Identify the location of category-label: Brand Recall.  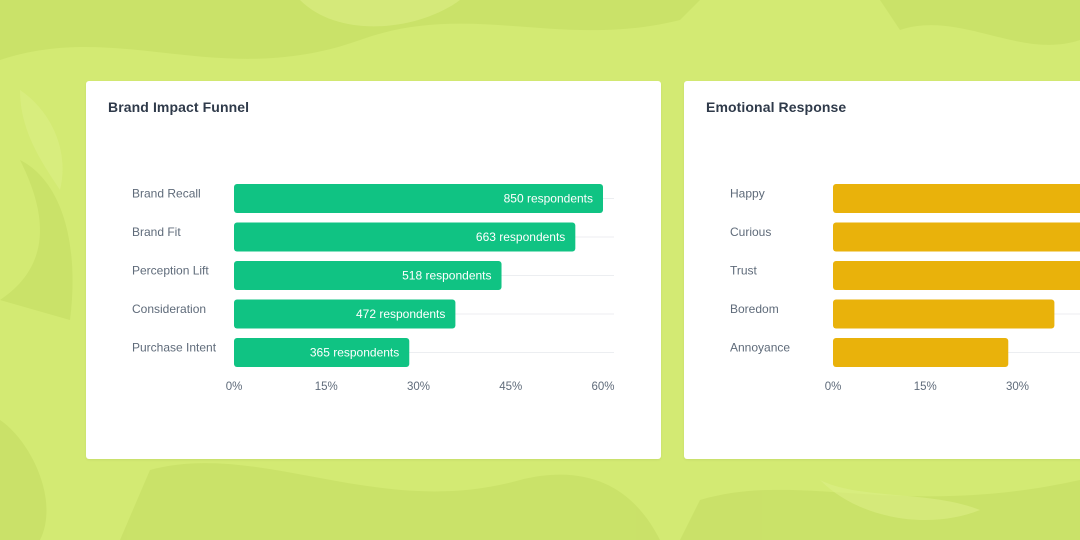
(166, 194).